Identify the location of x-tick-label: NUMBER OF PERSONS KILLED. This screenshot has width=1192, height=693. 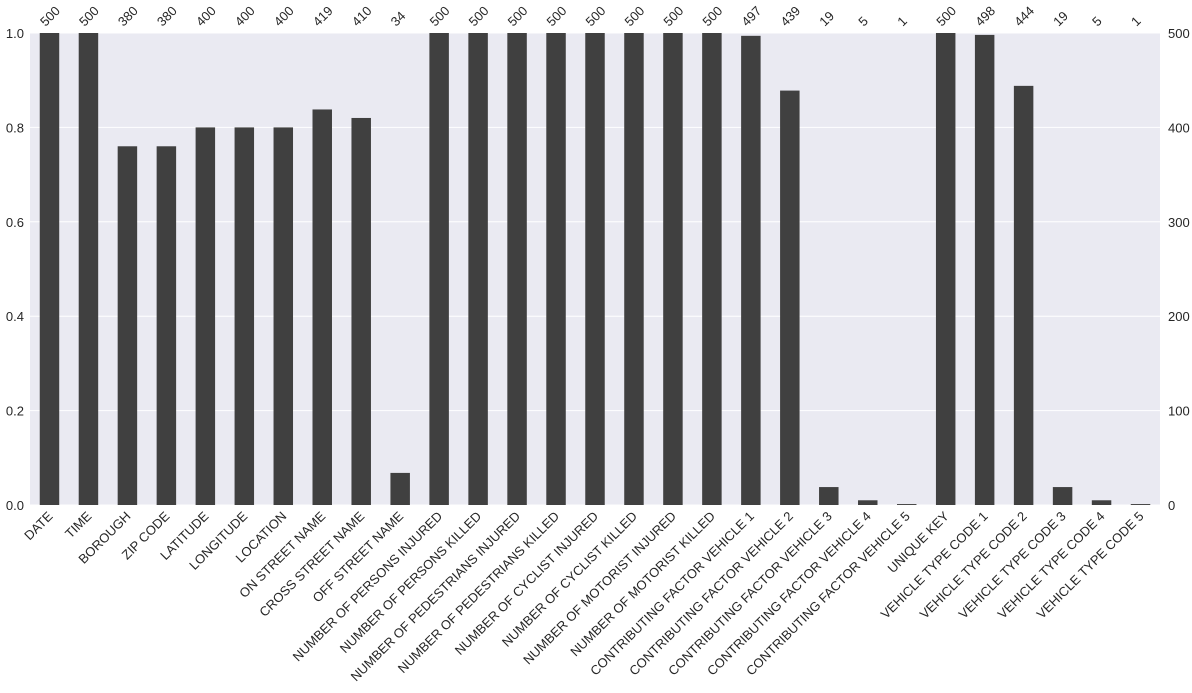
(411, 583).